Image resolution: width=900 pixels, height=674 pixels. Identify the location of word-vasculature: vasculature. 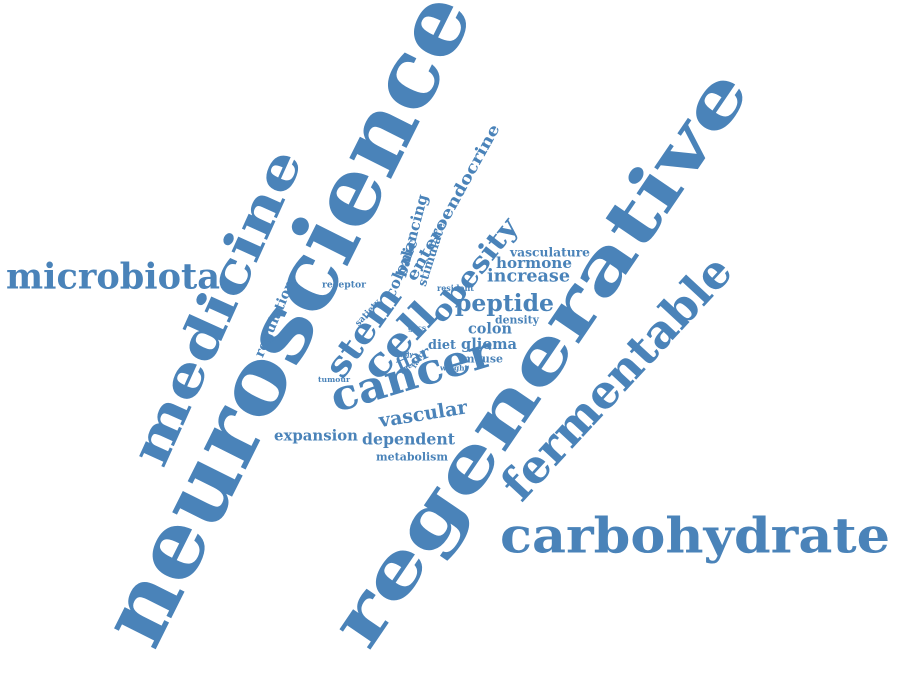
(550, 252).